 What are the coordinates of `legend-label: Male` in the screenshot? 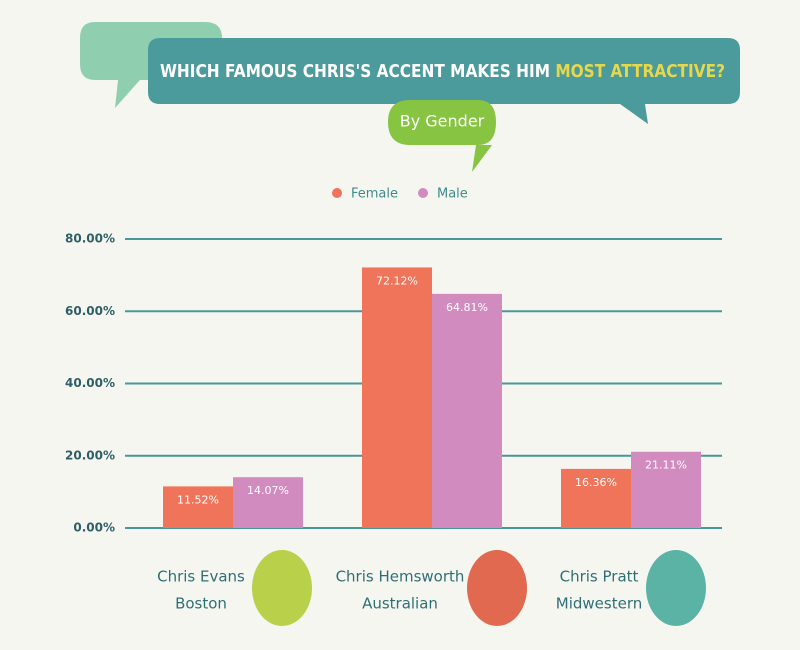 It's located at (452, 194).